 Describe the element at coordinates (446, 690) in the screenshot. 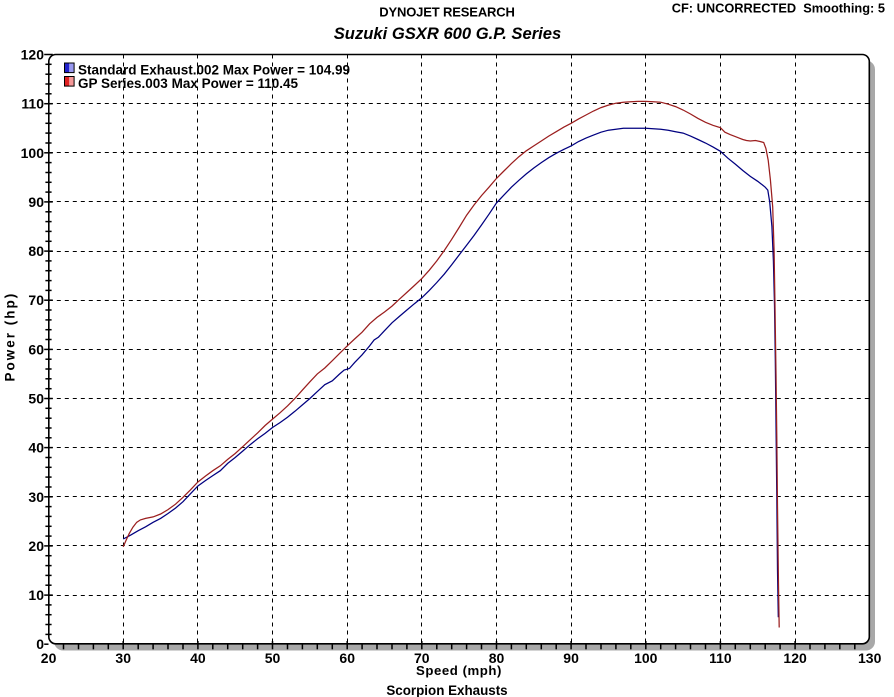

I see `svg-text: Scorpion Exhausts` at that location.